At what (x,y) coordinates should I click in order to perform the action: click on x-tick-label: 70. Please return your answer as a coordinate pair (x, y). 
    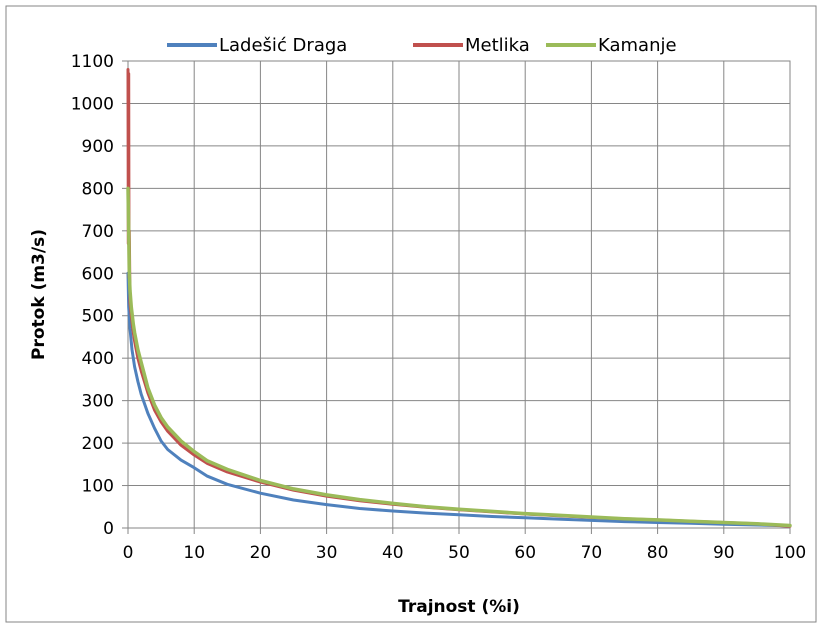
    Looking at the image, I should click on (592, 553).